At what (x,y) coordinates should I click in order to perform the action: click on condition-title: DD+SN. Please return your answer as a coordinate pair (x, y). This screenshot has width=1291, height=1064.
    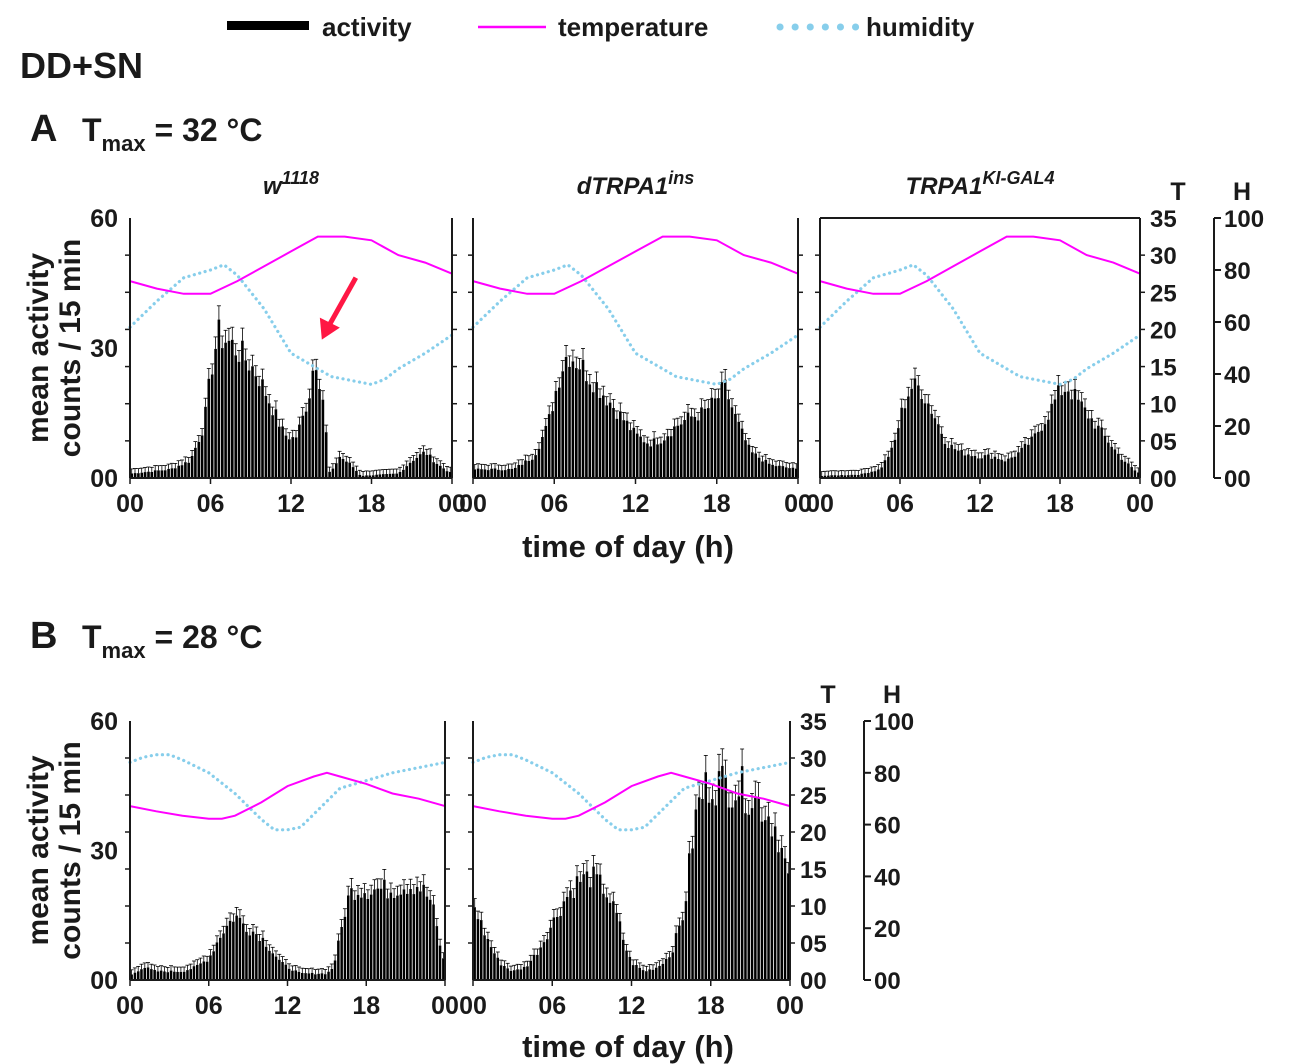
    Looking at the image, I should click on (81, 65).